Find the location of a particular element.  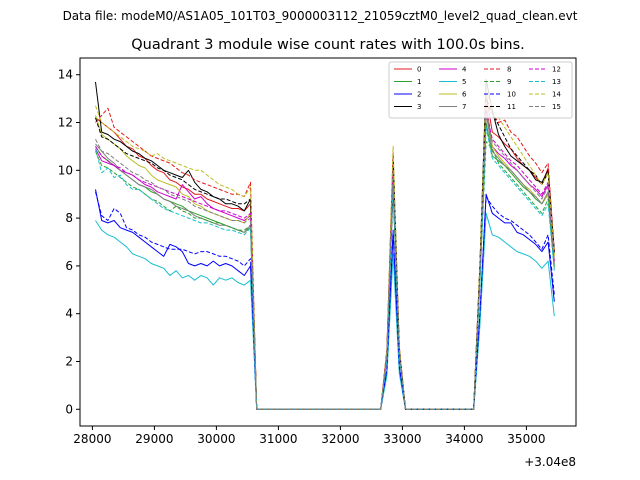

y-tick-label: 10 is located at coordinates (65, 170).